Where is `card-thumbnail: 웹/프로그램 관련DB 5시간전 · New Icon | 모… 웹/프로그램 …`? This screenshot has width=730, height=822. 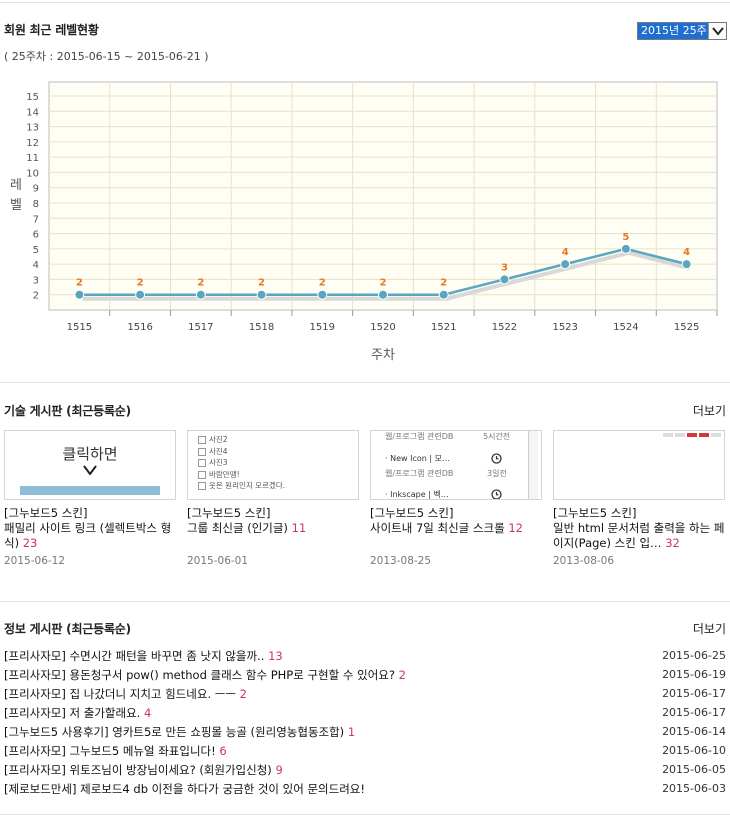 card-thumbnail: 웹/프로그램 관련DB 5시간전 · New Icon | 모… 웹/프로그램 … is located at coordinates (456, 465).